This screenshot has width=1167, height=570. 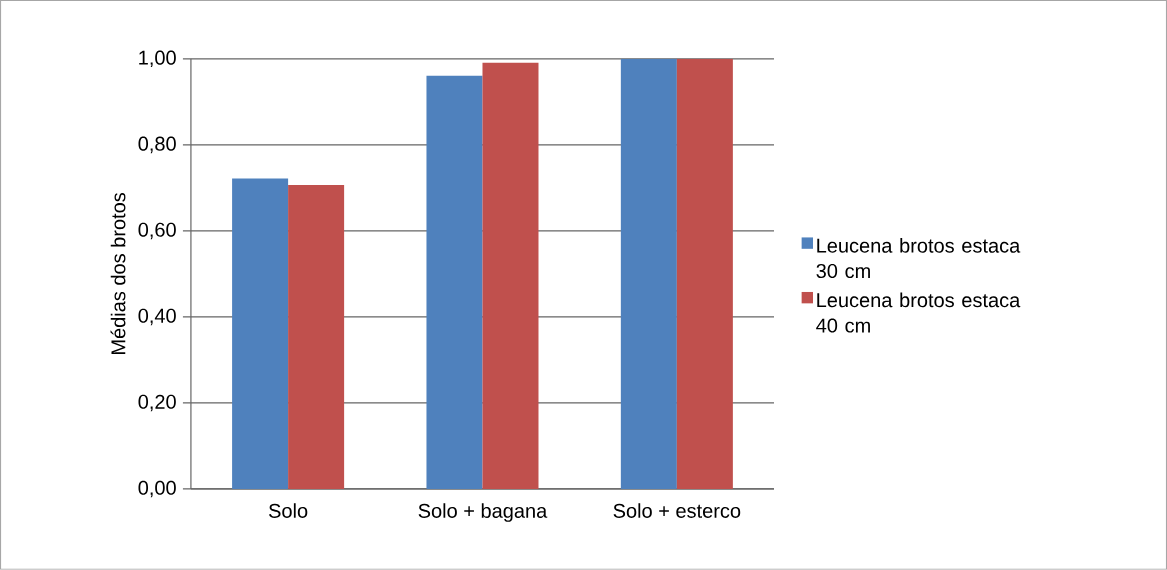 I want to click on y-tick-label: 1,00, so click(x=157, y=59).